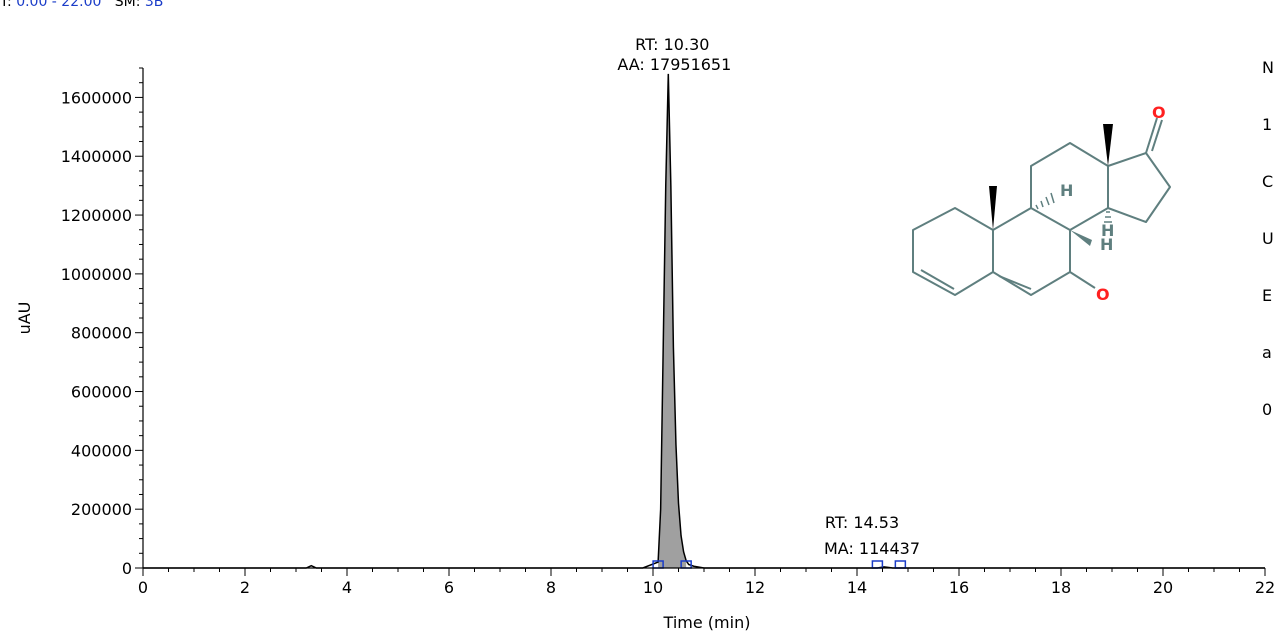  I want to click on carbonyl-17-second, so click(1157, 135).